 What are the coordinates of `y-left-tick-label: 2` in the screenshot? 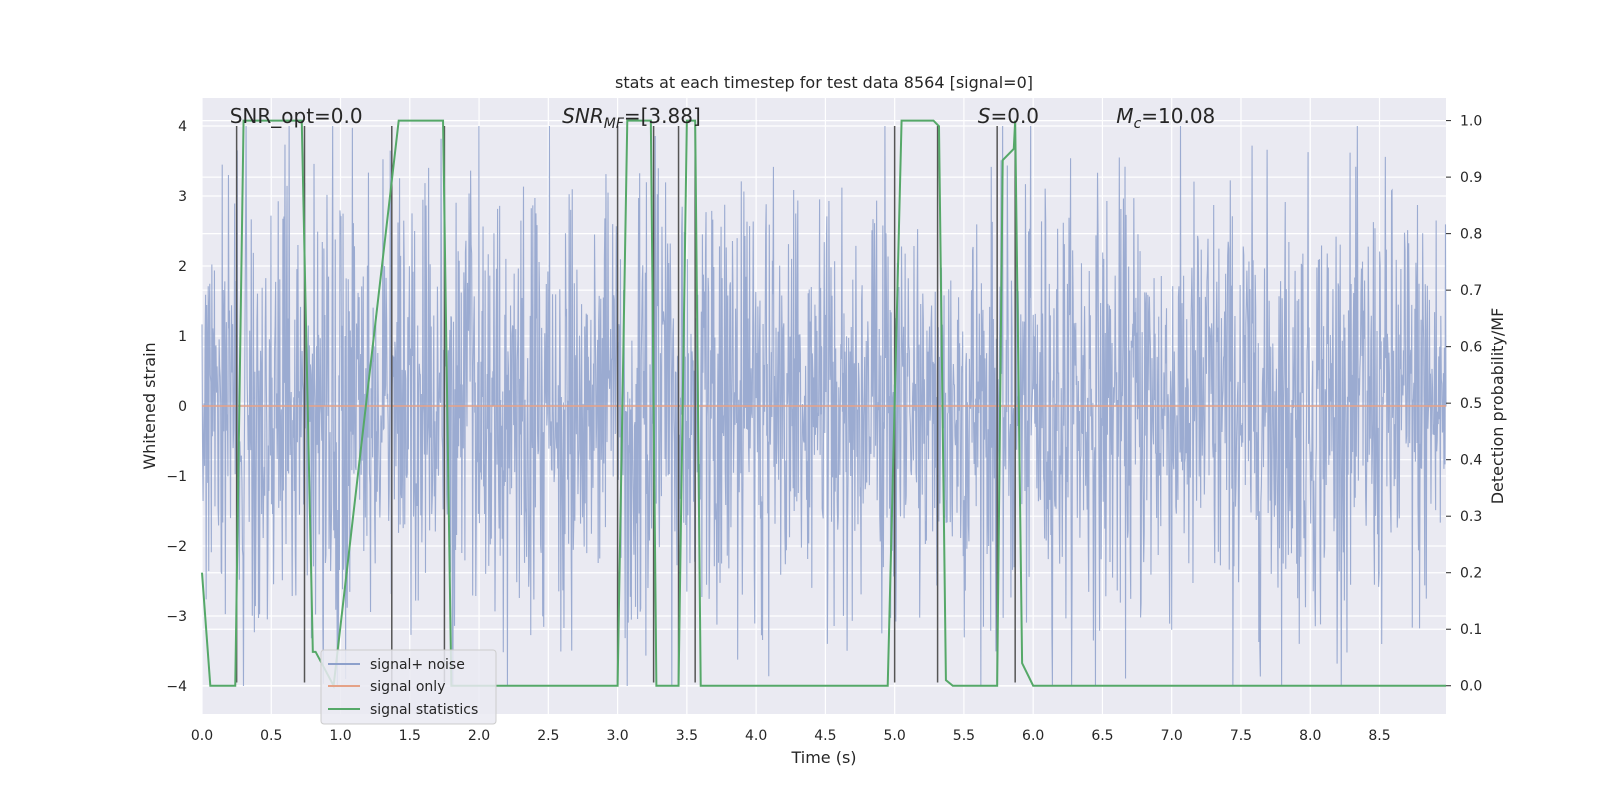 It's located at (182, 267).